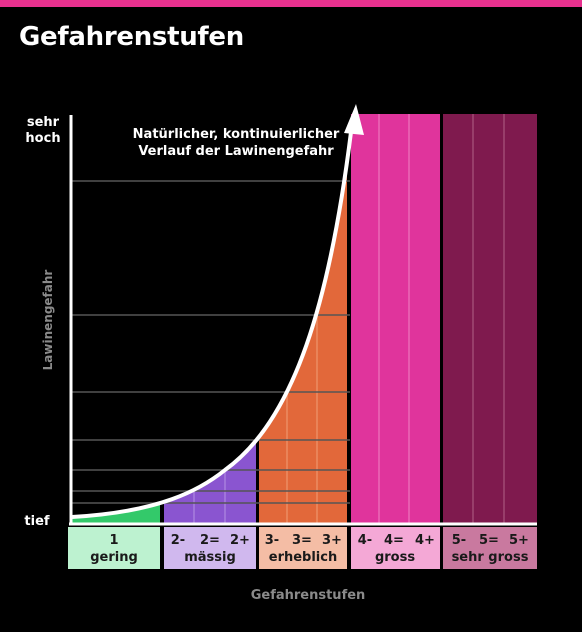 Image resolution: width=582 pixels, height=632 pixels. Describe the element at coordinates (114, 557) in the screenshot. I see `level1-name: gering` at that location.